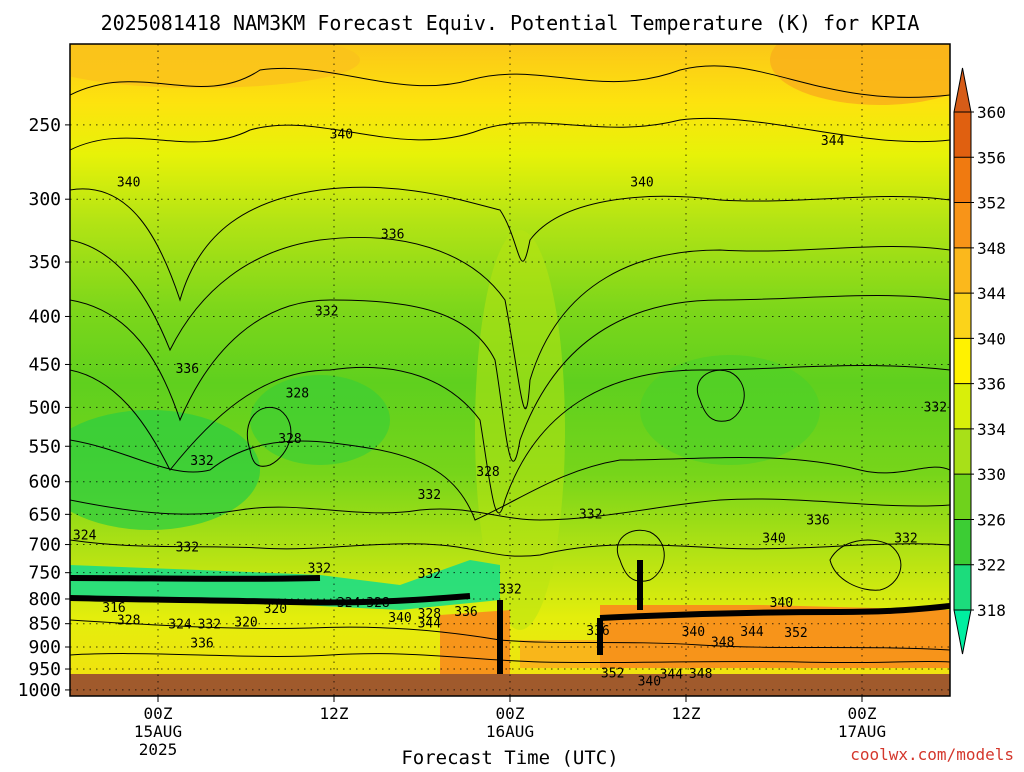 Image resolution: width=1024 pixels, height=772 pixels. What do you see at coordinates (44, 573) in the screenshot?
I see `y-tick-label: 750` at bounding box center [44, 573].